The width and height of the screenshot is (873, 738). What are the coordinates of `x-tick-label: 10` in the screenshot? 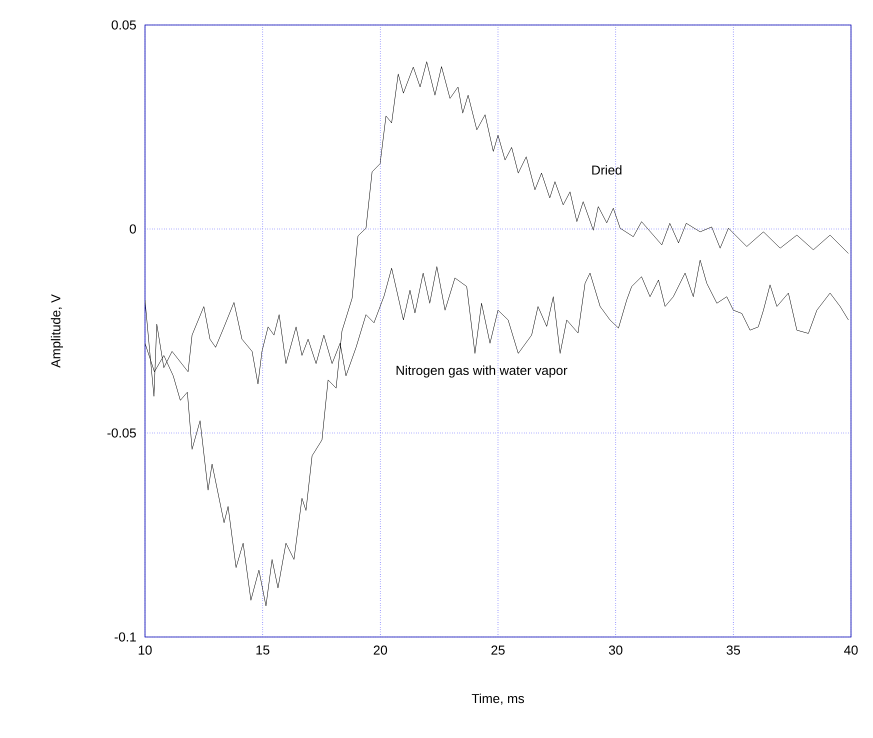 It's located at (145, 650).